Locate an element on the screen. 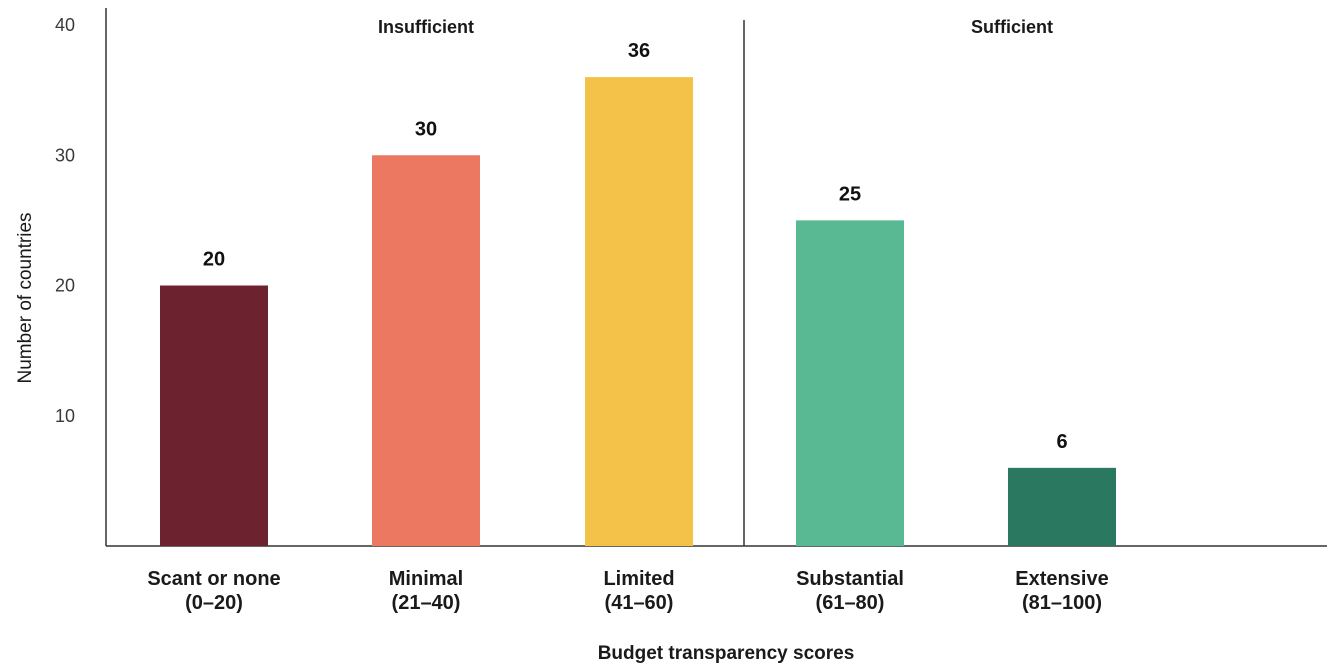 The height and width of the screenshot is (665, 1329). category-label: Scant or none is located at coordinates (213, 579).